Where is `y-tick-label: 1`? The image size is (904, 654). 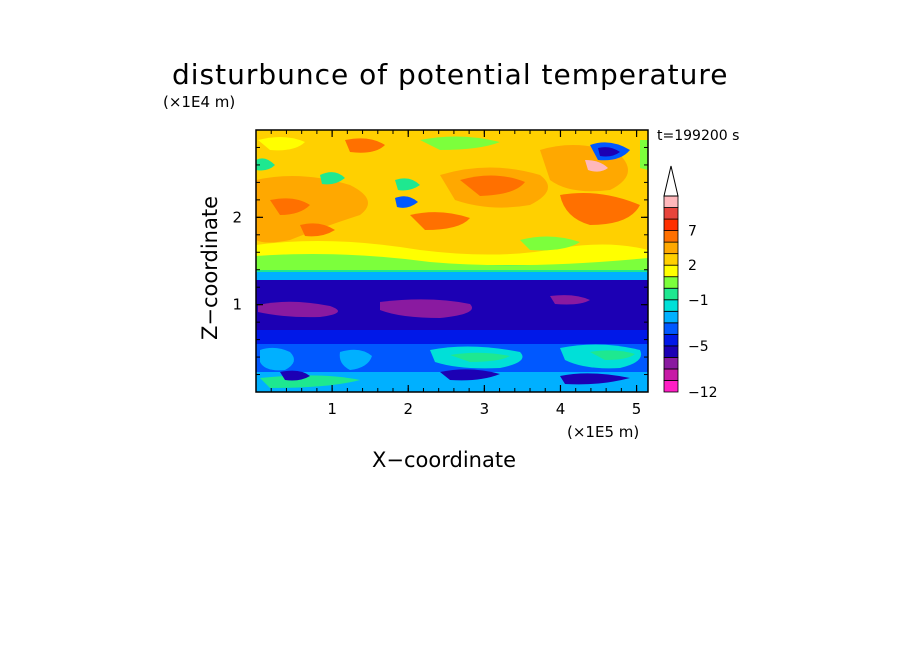
y-tick-label: 1 is located at coordinates (237, 305).